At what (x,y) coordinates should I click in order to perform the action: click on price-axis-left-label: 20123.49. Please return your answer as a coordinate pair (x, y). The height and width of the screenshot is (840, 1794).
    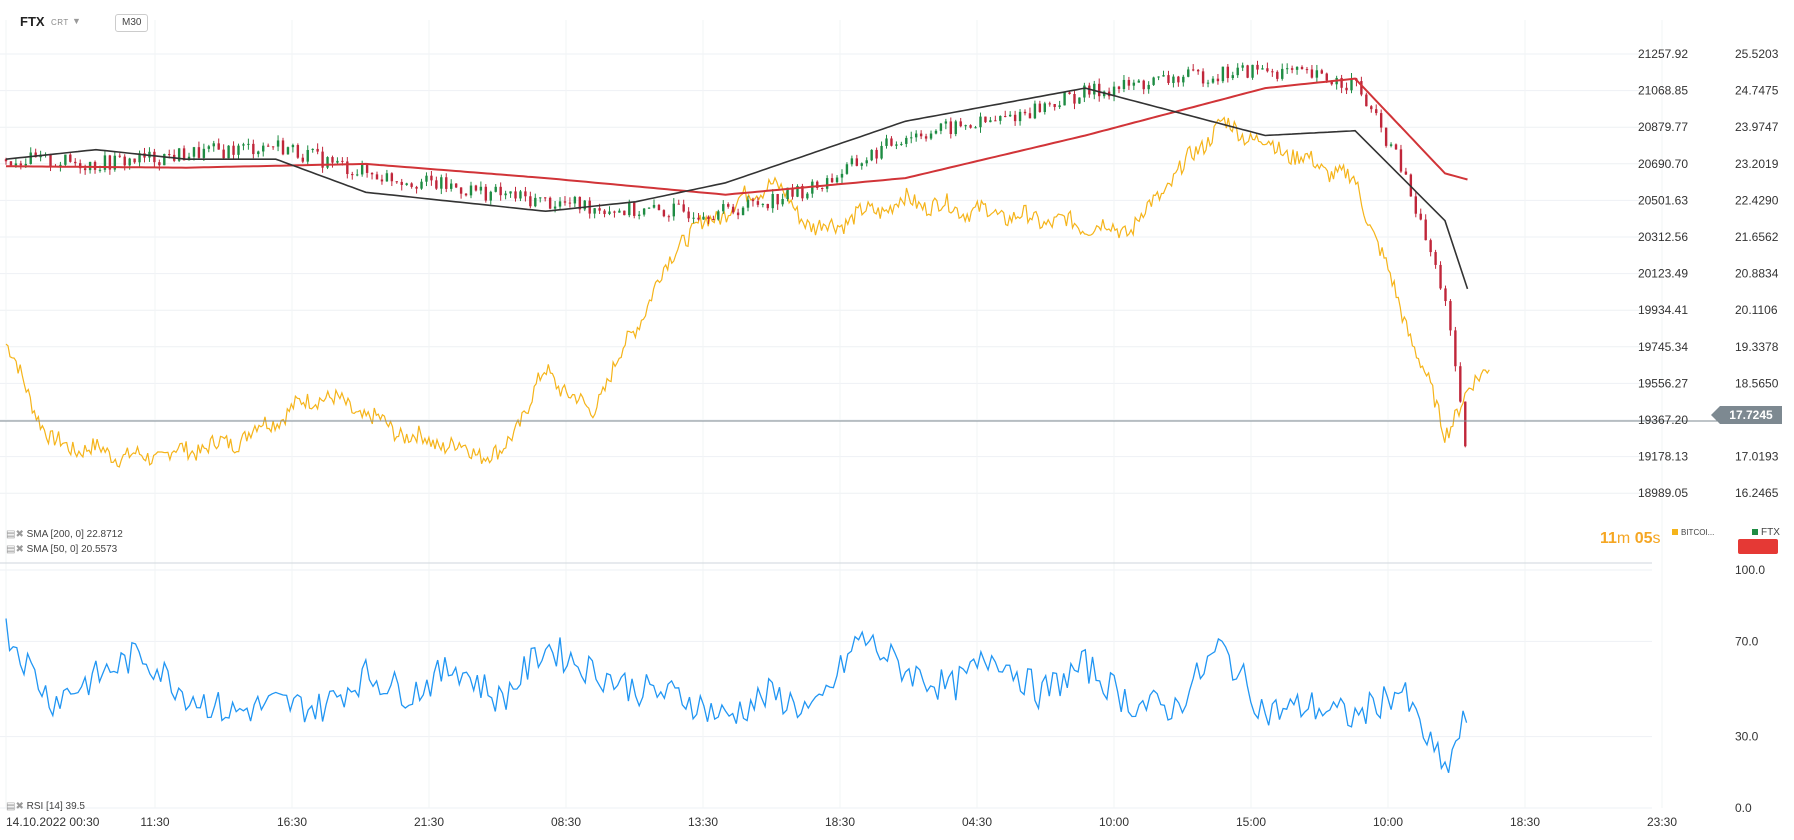
    Looking at the image, I should click on (1663, 274).